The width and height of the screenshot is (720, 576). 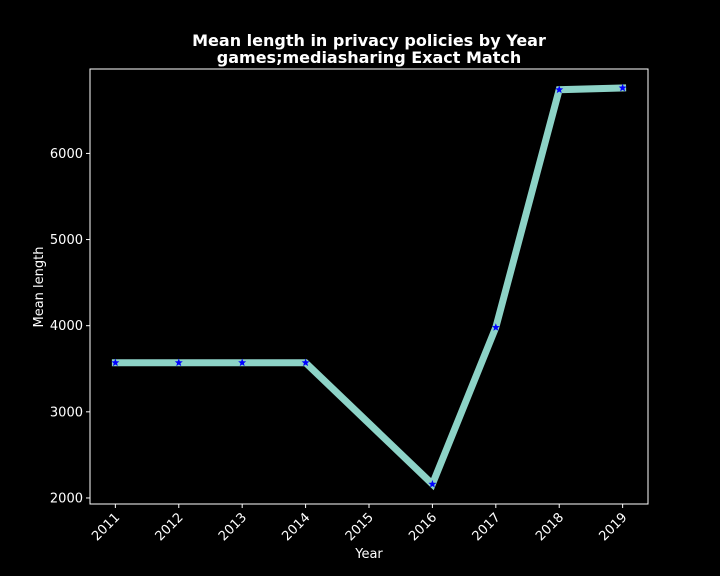 What do you see at coordinates (368, 554) in the screenshot?
I see `x-axis-label: Year` at bounding box center [368, 554].